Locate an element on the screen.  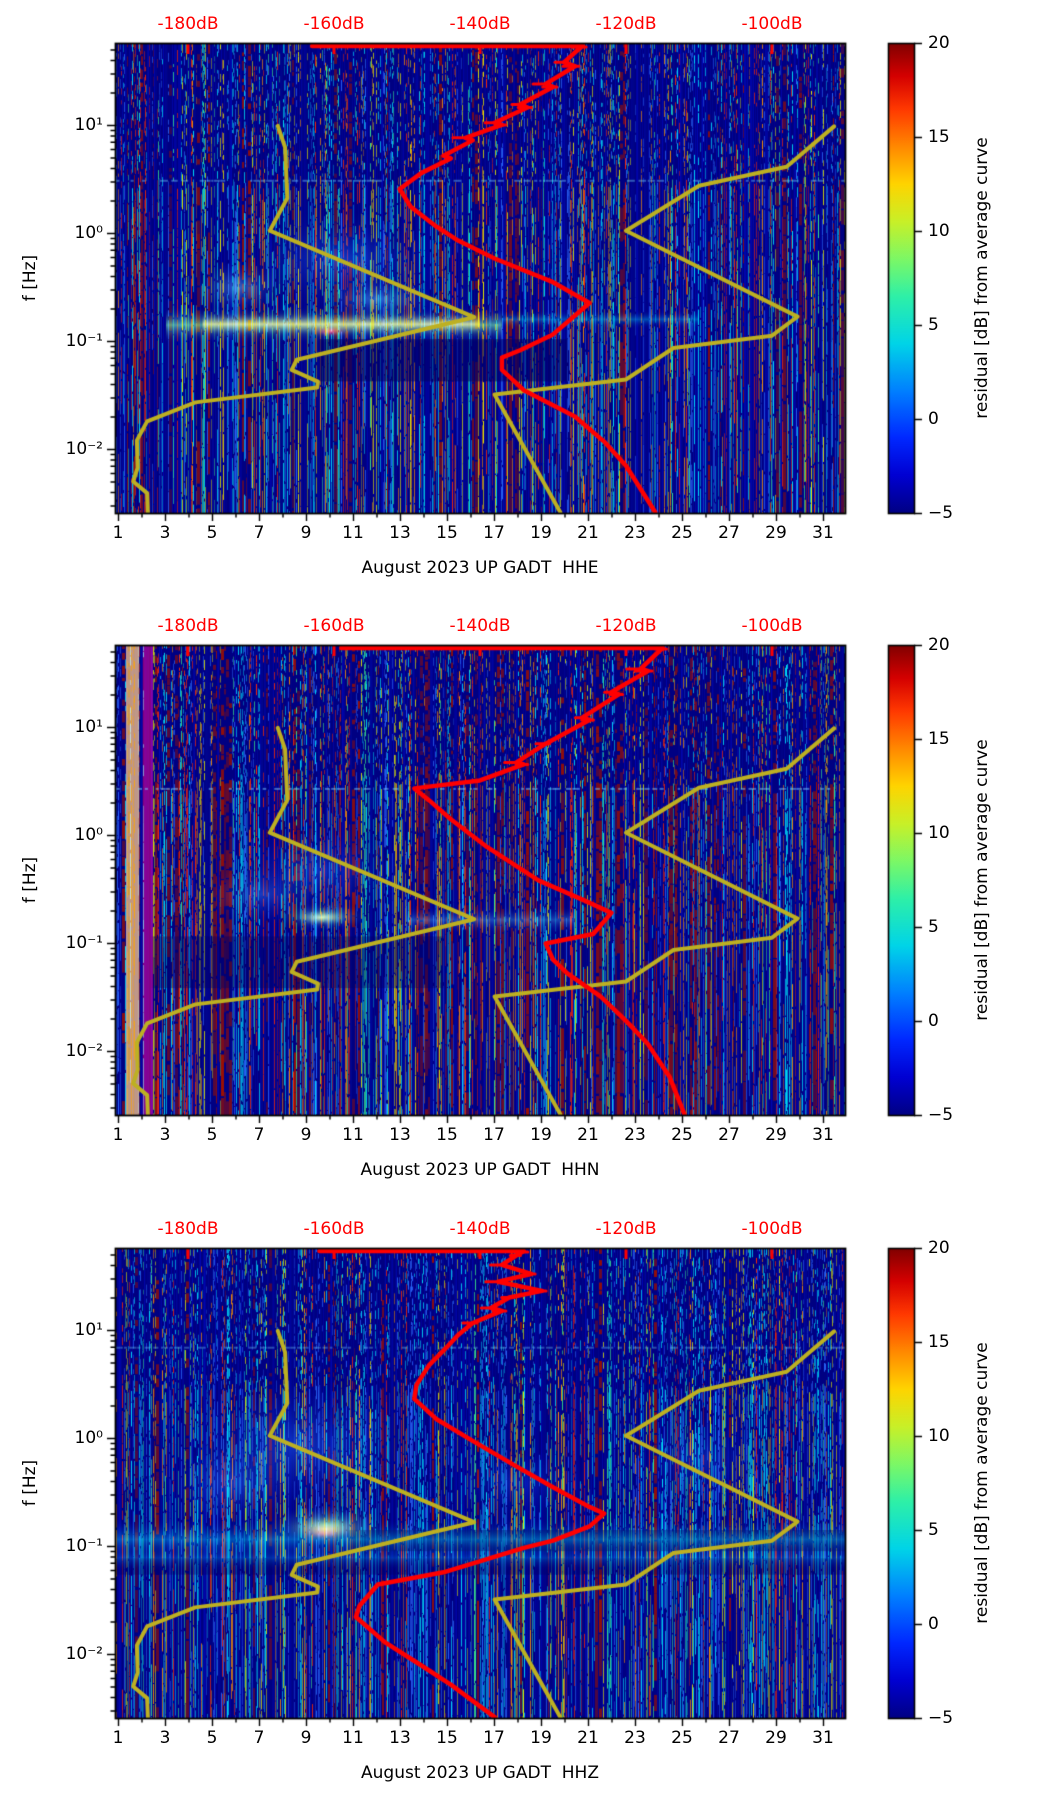
colorbar-tick-label: 15 is located at coordinates (939, 1341).